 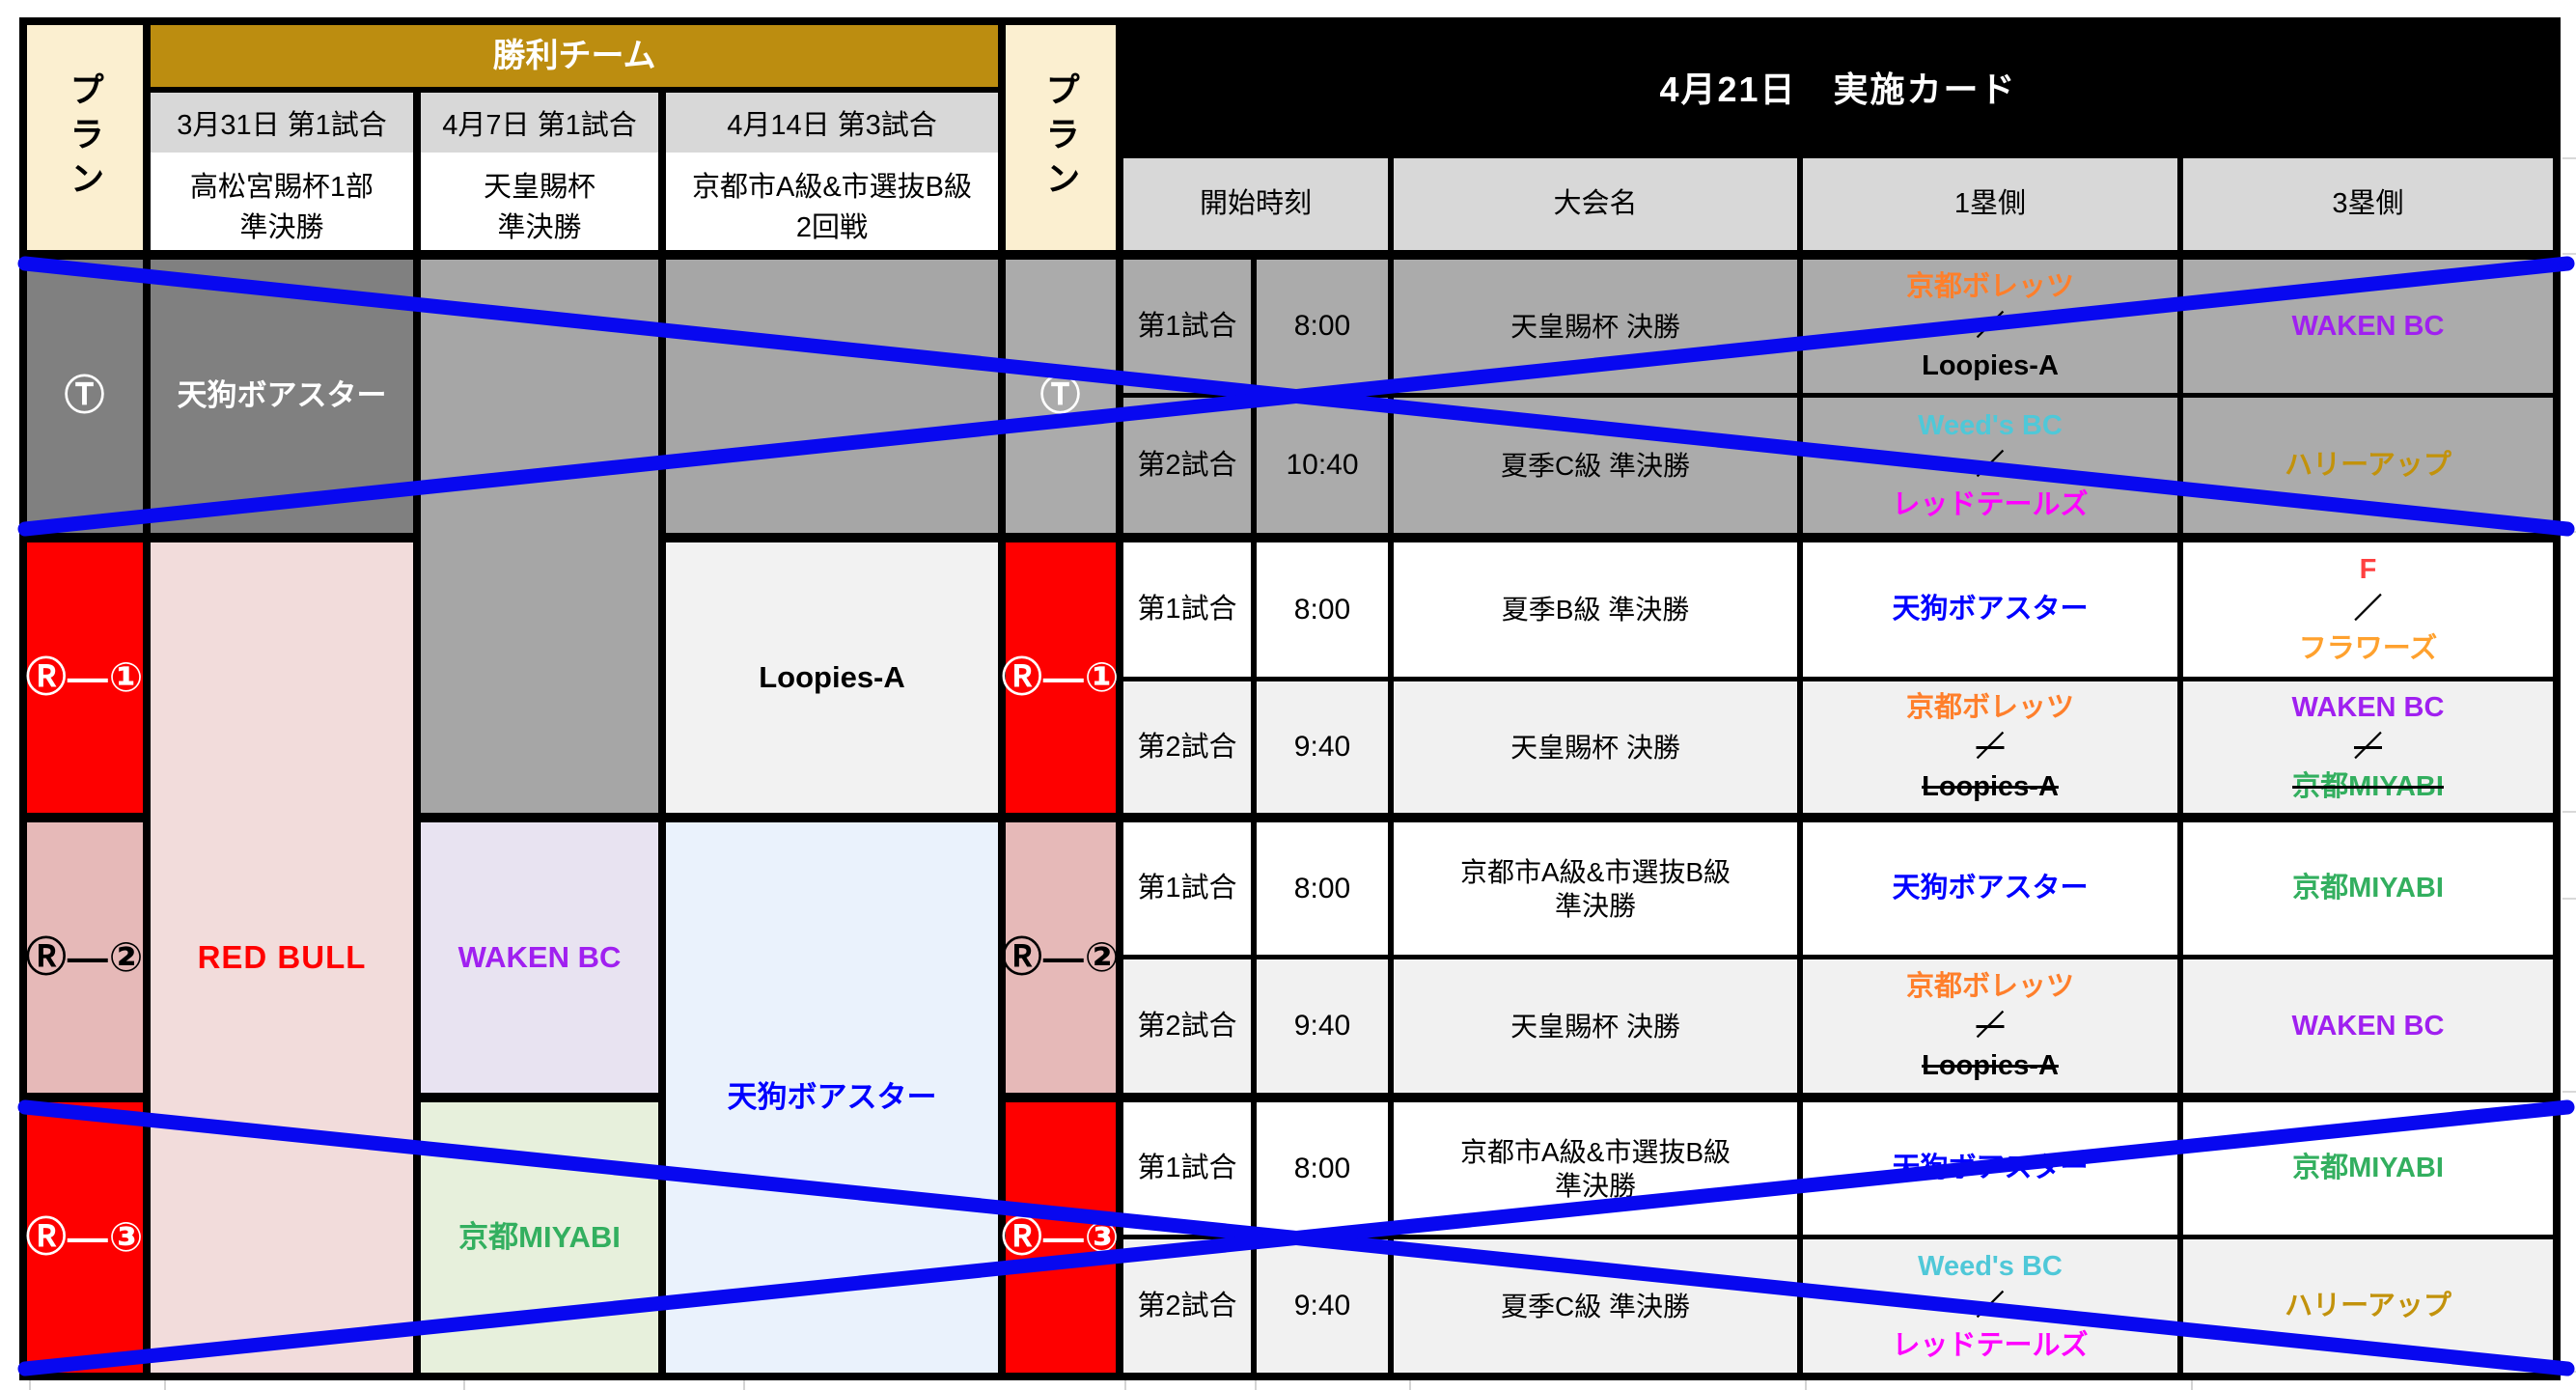 What do you see at coordinates (1060, 677) in the screenshot?
I see `plan-r1-label-right: Ⓡ―①` at bounding box center [1060, 677].